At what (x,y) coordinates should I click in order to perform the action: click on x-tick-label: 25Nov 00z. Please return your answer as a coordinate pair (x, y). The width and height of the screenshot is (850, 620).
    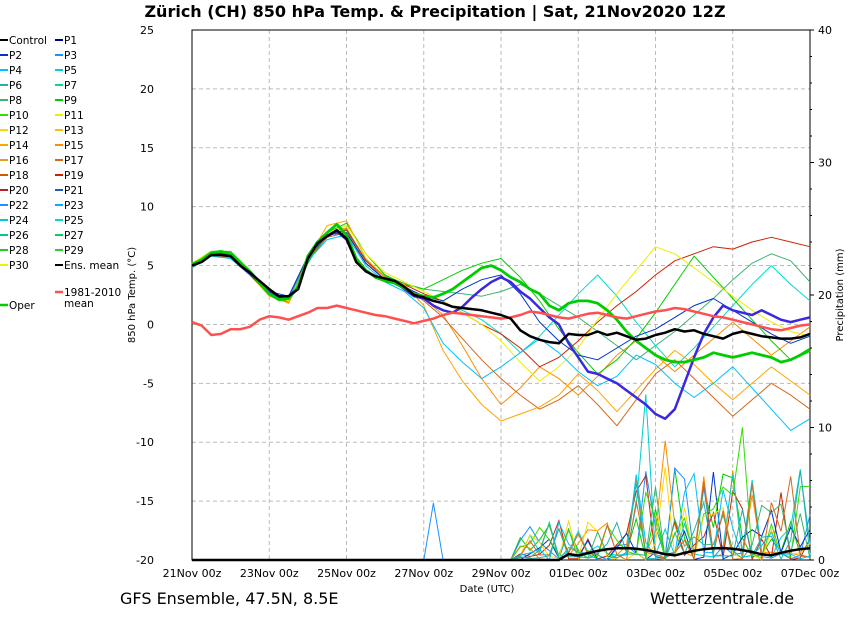
    Looking at the image, I should click on (346, 573).